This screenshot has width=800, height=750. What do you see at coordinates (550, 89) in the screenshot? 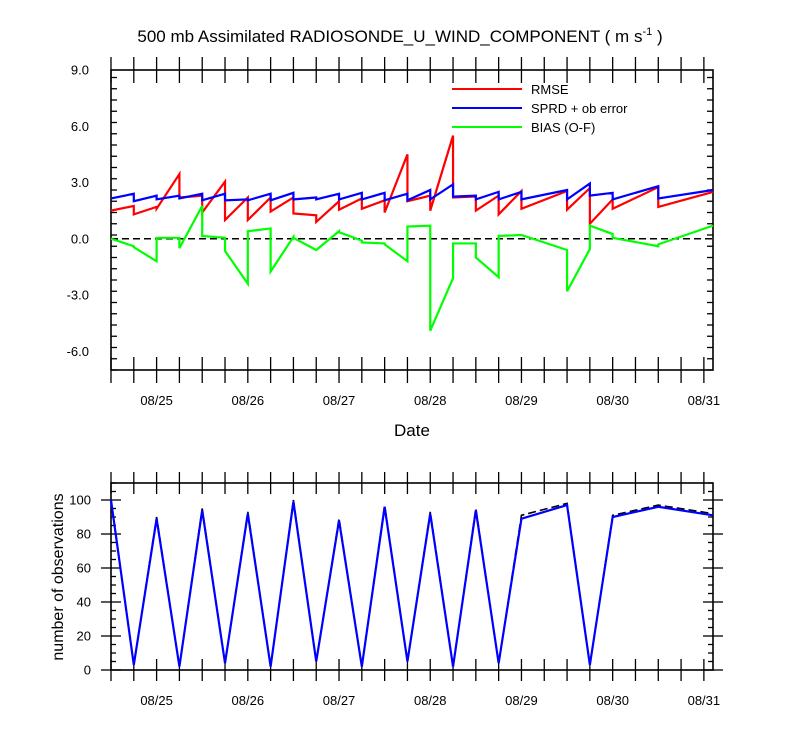
I see `legend-label: RMSE` at bounding box center [550, 89].